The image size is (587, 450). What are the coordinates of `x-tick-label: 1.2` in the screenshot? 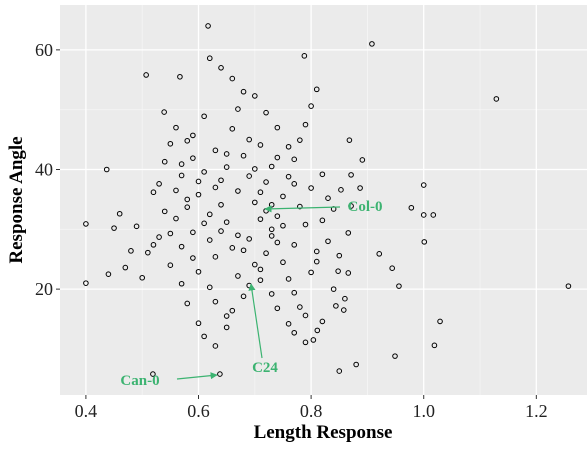 It's located at (536, 411).